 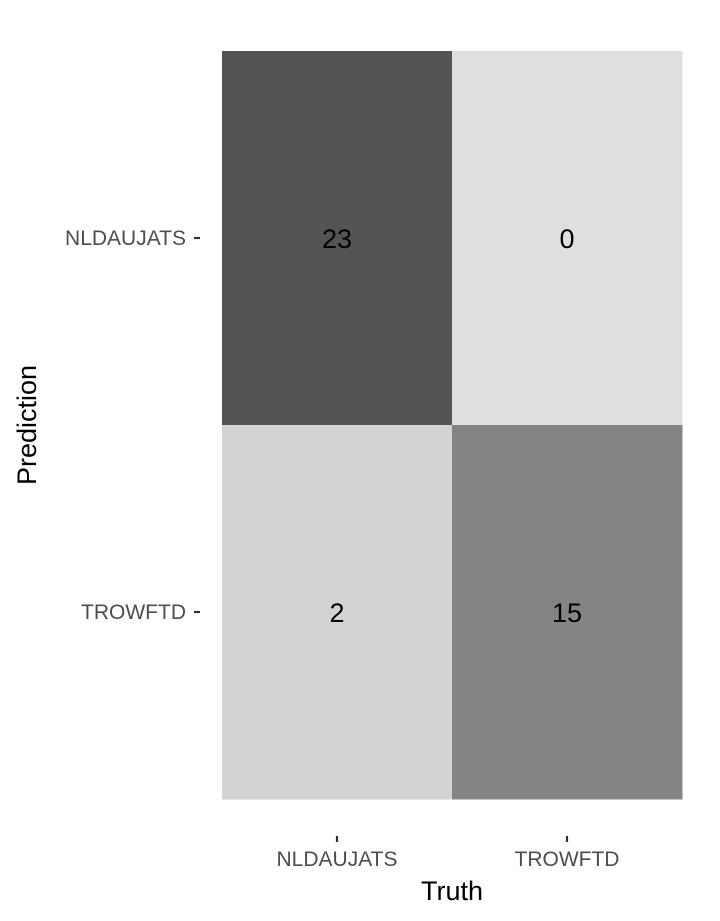 What do you see at coordinates (337, 859) in the screenshot?
I see `x-tick-label: NLDAUJATS` at bounding box center [337, 859].